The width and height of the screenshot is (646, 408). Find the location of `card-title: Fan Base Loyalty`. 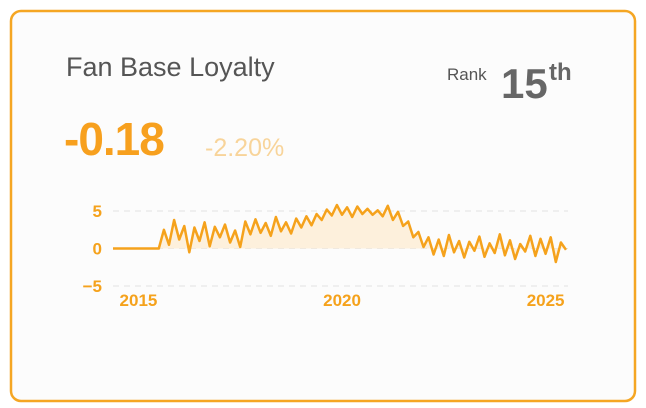

card-title: Fan Base Loyalty is located at coordinates (170, 67).